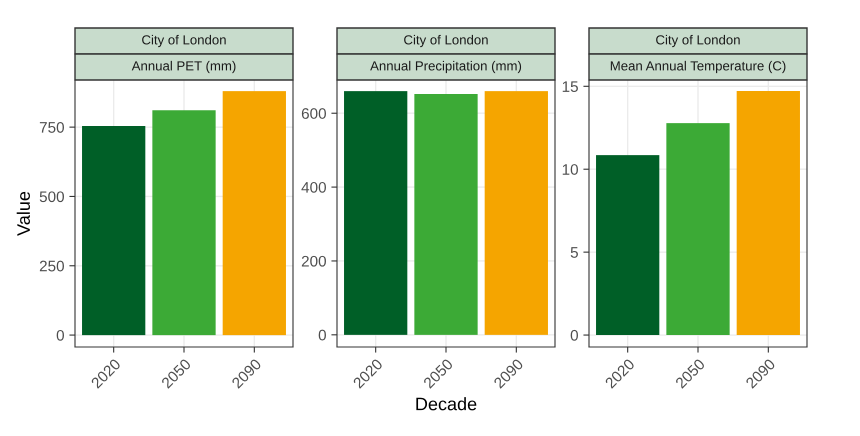 The width and height of the screenshot is (860, 436). What do you see at coordinates (52, 196) in the screenshot?
I see `y-tick-label: 500` at bounding box center [52, 196].